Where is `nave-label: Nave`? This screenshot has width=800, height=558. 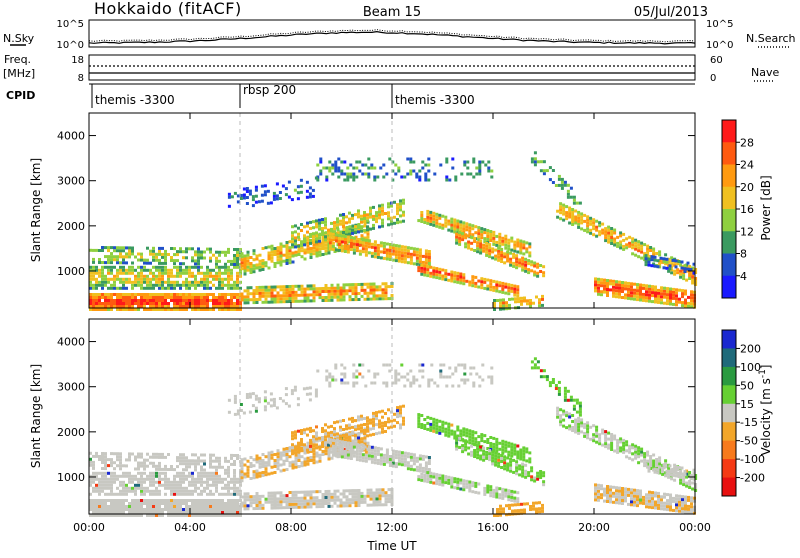 nave-label: Nave is located at coordinates (765, 72).